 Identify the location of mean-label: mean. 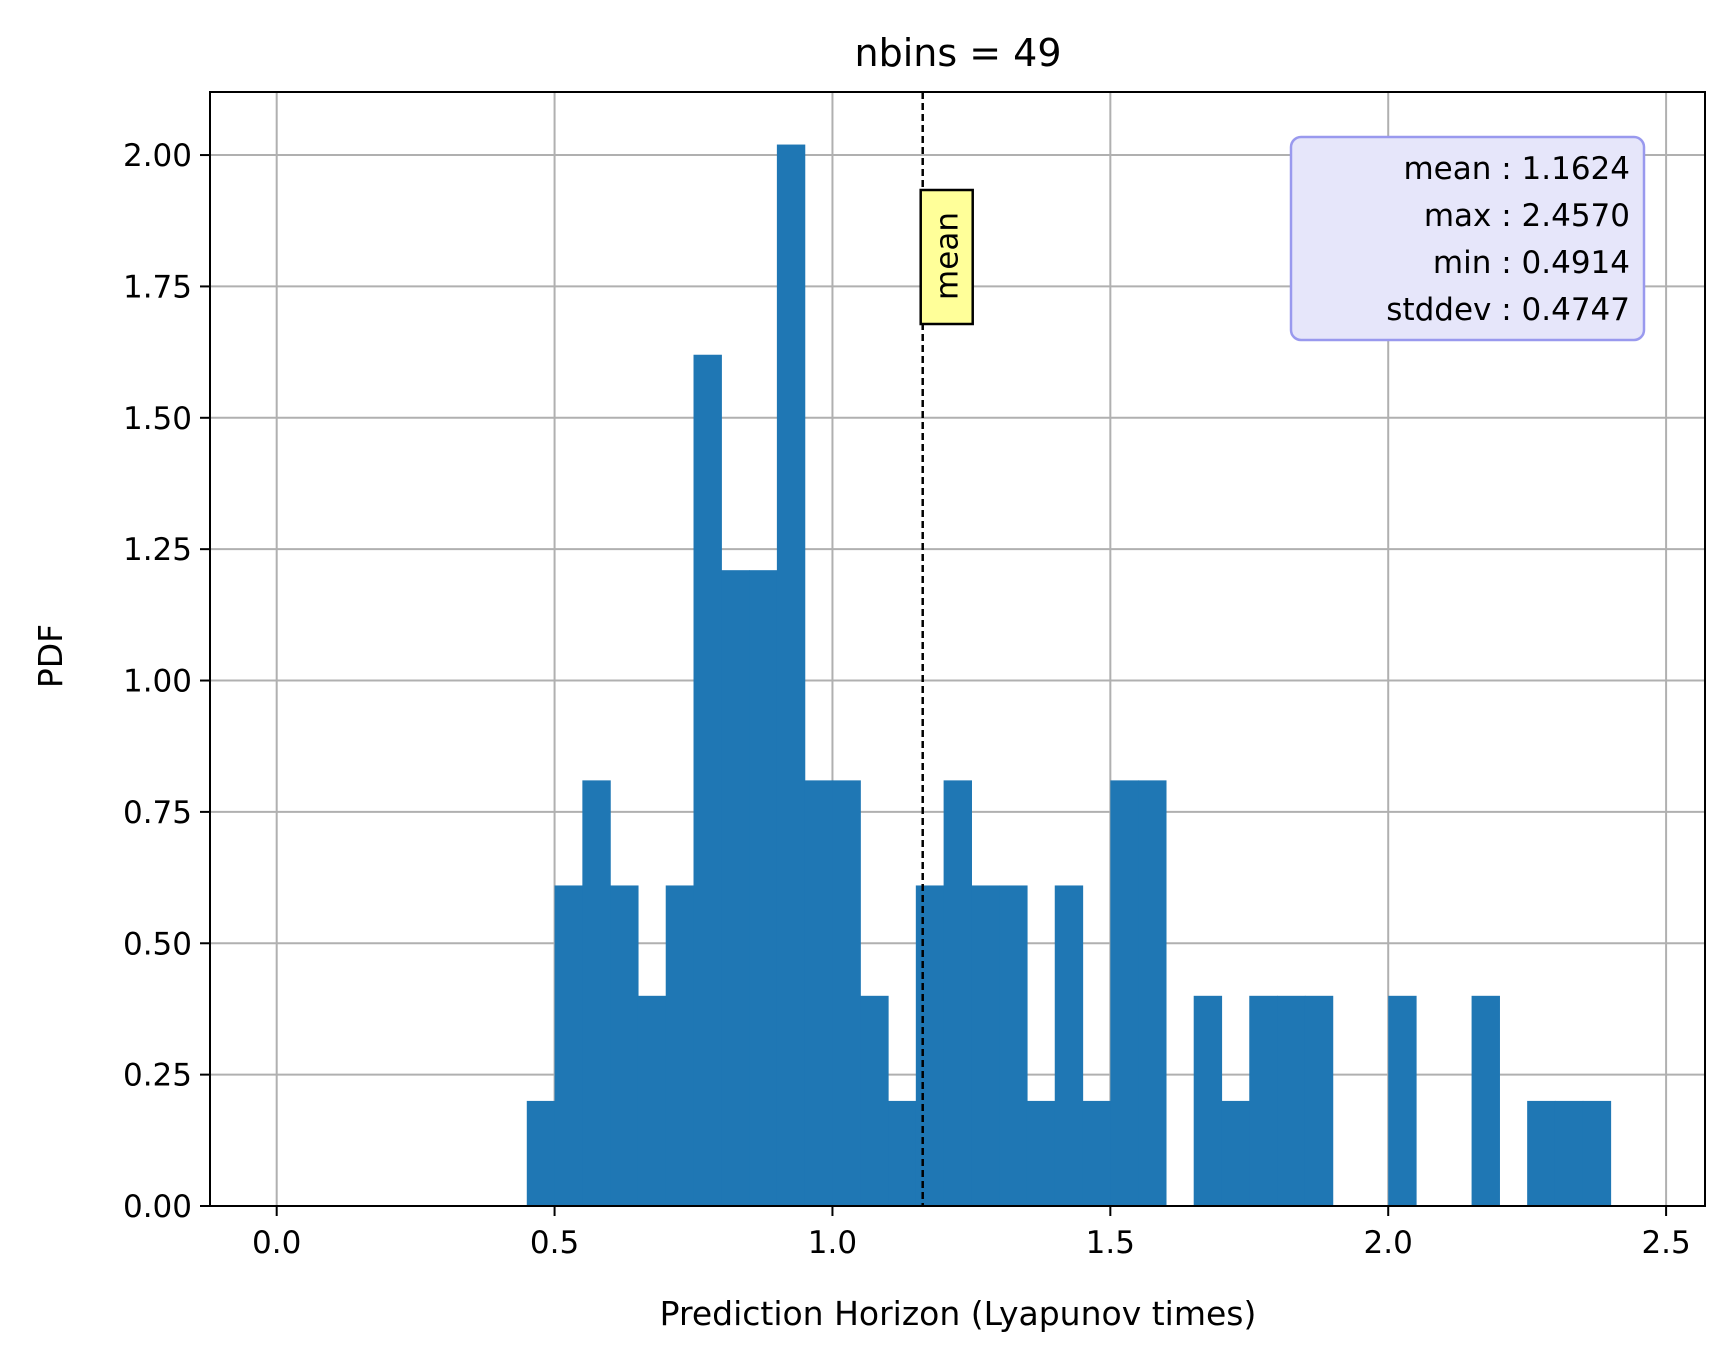
(948, 256).